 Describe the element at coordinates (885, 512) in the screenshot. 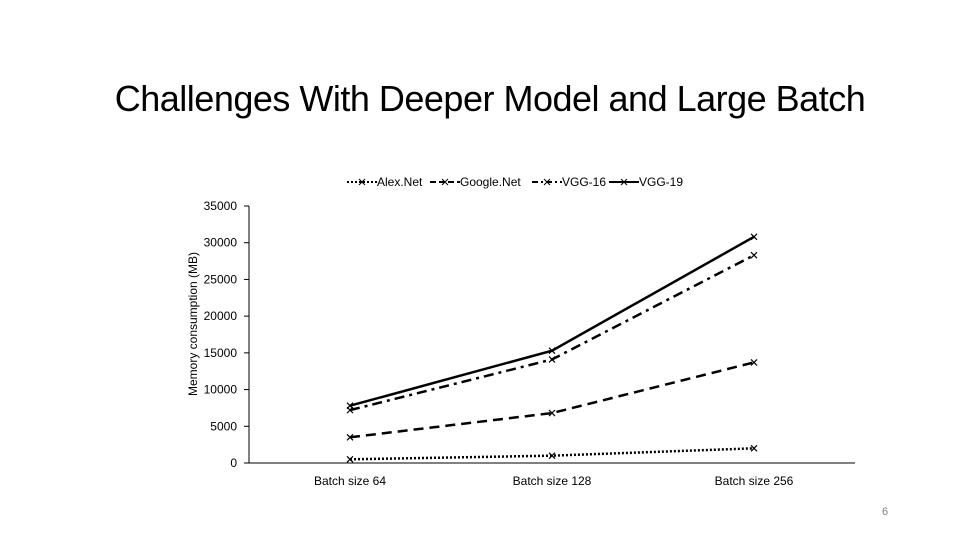

I see `page-number: 6` at that location.